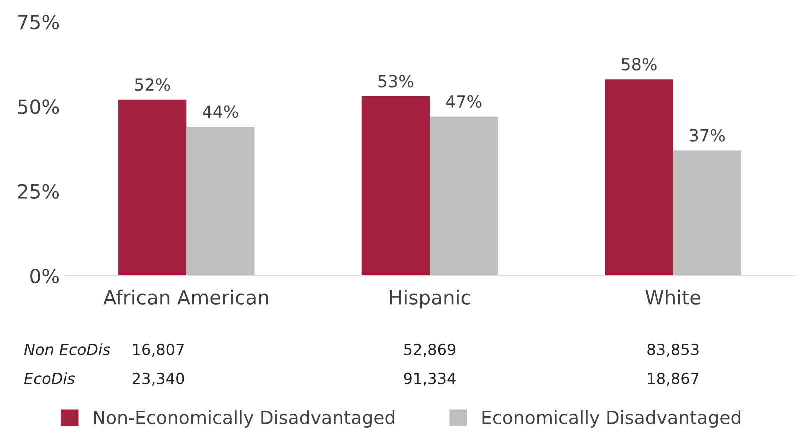 Image resolution: width=804 pixels, height=437 pixels. Describe the element at coordinates (158, 379) in the screenshot. I see `text: 23,340` at that location.